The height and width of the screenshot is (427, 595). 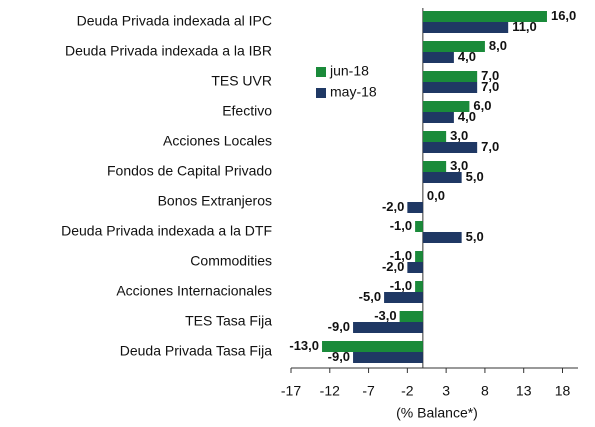 What do you see at coordinates (446, 391) in the screenshot?
I see `x-tick-label: 3` at bounding box center [446, 391].